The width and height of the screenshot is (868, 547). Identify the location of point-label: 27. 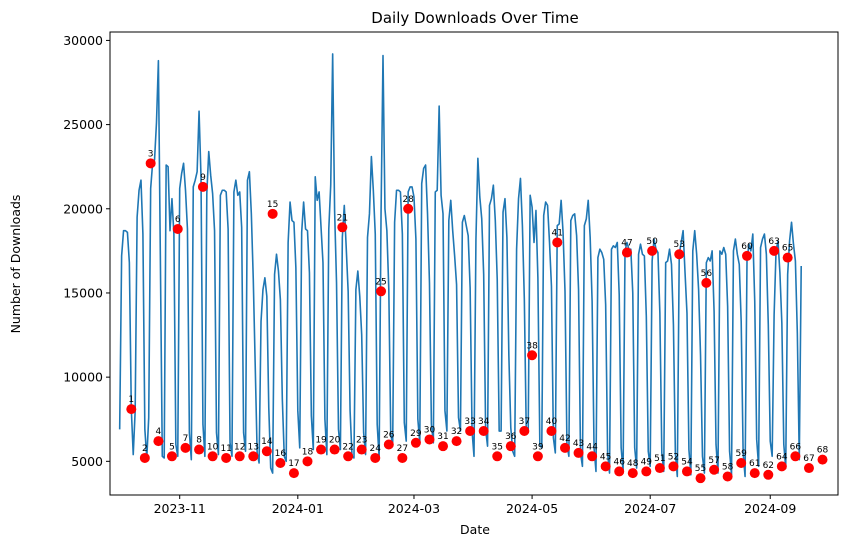
(402, 449).